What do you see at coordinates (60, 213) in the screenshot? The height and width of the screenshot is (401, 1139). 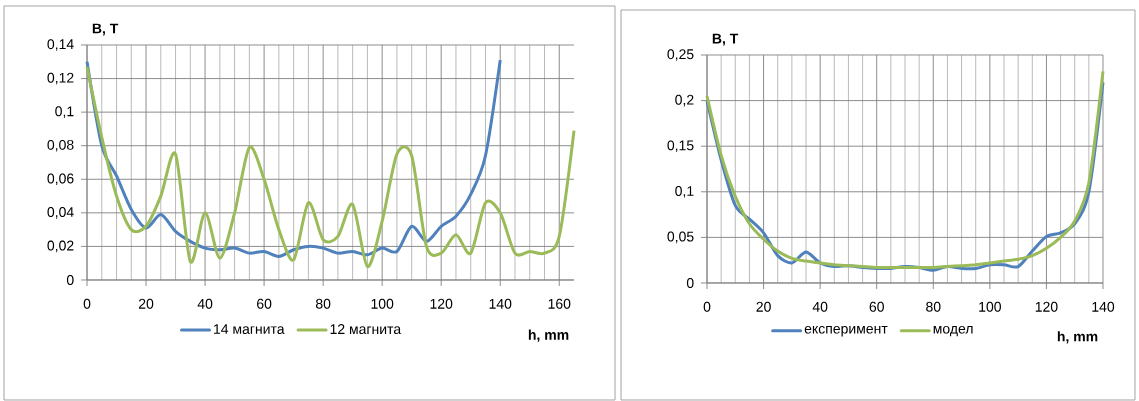 I see `y-tick-label: 0,04` at bounding box center [60, 213].